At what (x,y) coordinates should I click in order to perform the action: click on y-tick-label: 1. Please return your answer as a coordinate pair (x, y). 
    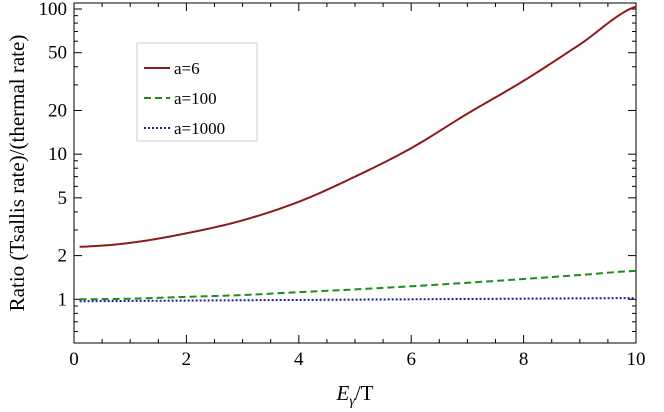
    Looking at the image, I should click on (63, 299).